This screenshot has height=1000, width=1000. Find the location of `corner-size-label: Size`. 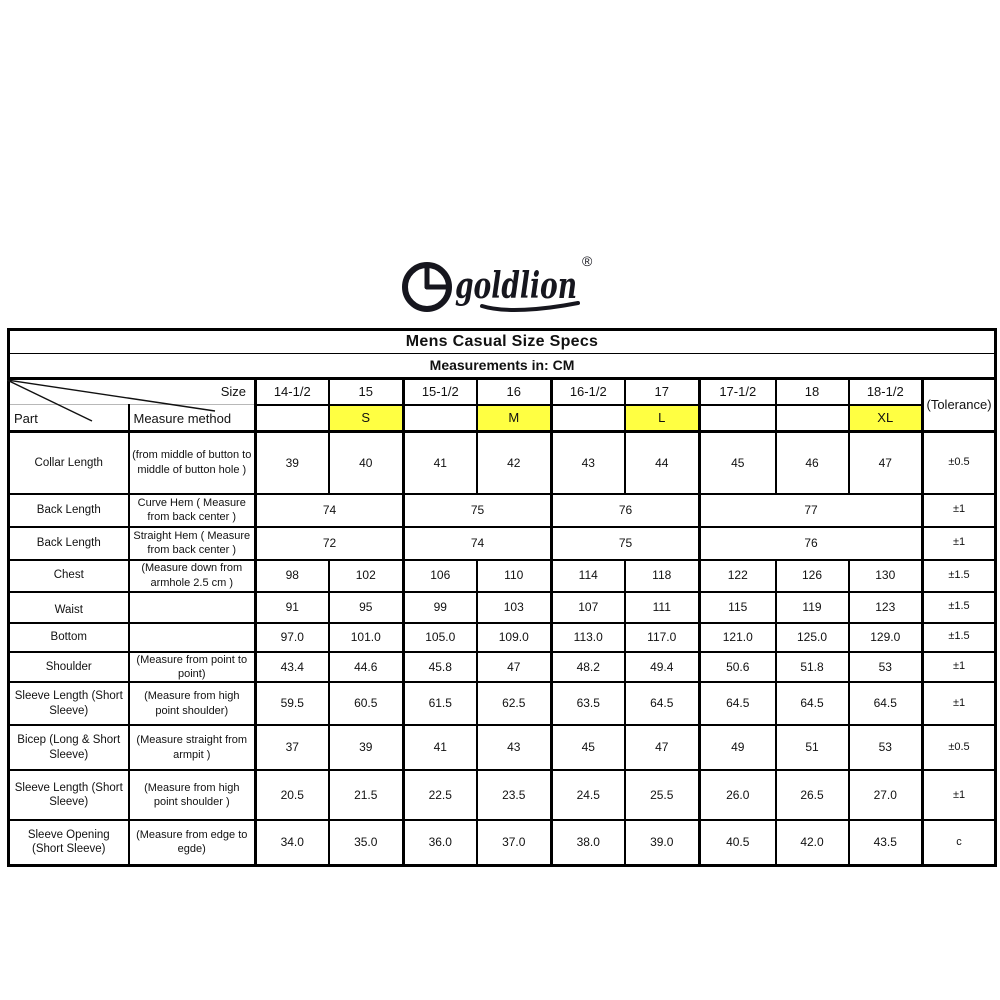

corner-size-label: Size is located at coordinates (132, 391).